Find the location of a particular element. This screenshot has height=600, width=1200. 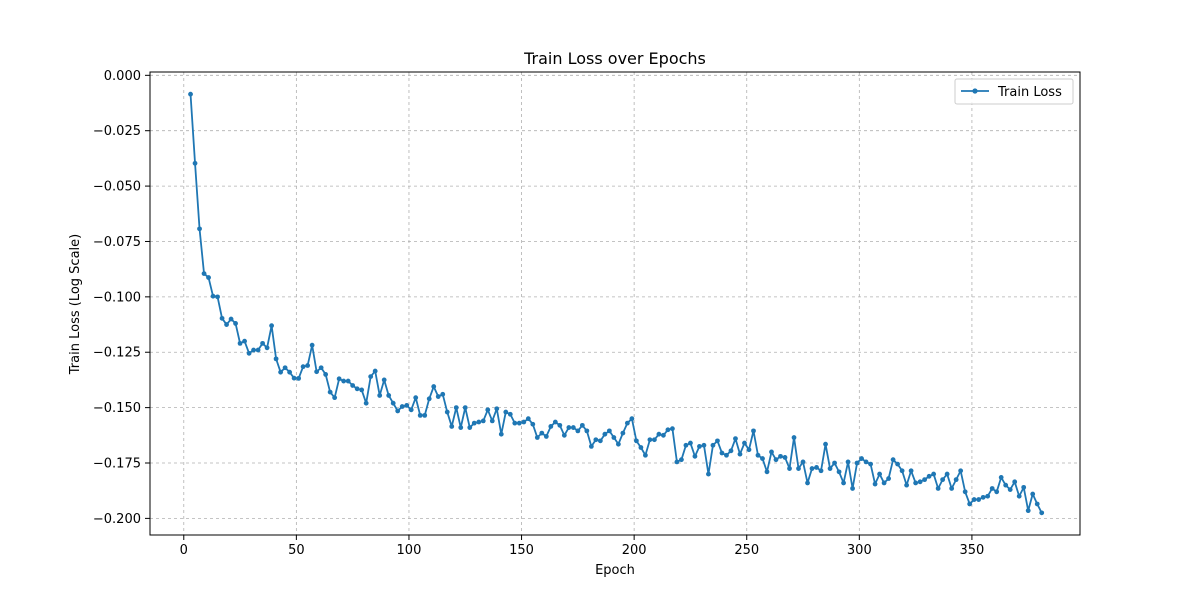

y-tick-label: −0.175 is located at coordinates (117, 464).